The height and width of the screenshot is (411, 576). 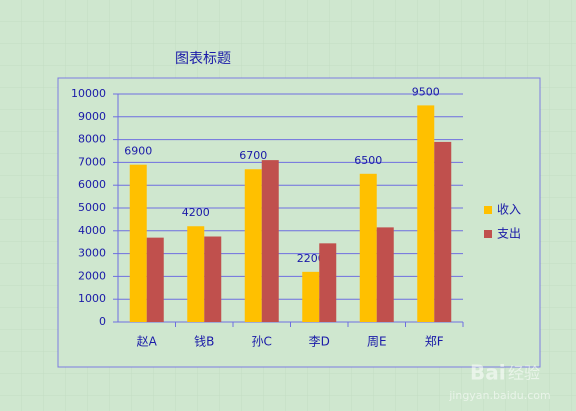 What do you see at coordinates (196, 212) in the screenshot?
I see `data-label: 4200` at bounding box center [196, 212].